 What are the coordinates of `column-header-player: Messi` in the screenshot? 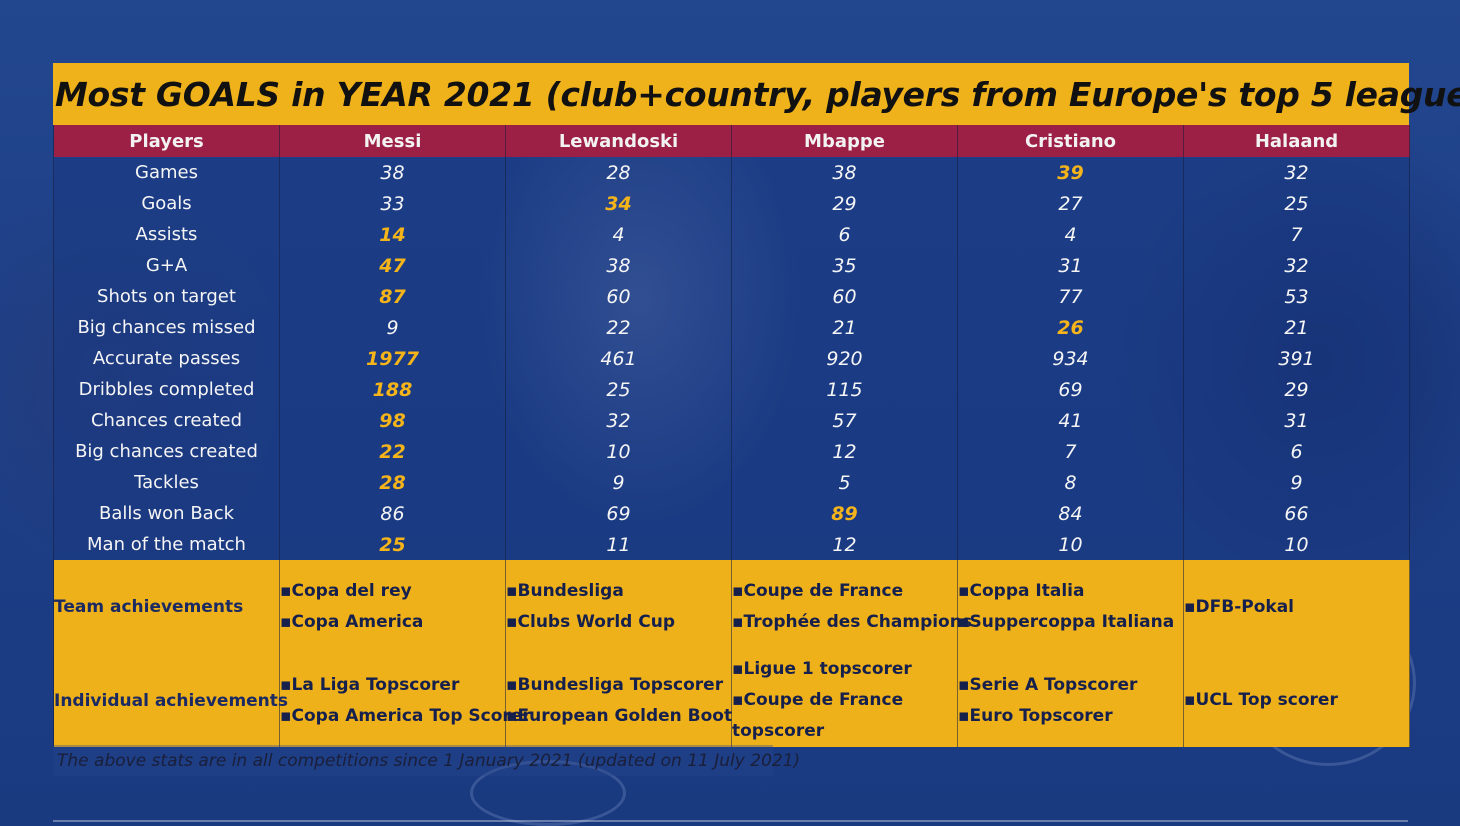 It's located at (392, 141).